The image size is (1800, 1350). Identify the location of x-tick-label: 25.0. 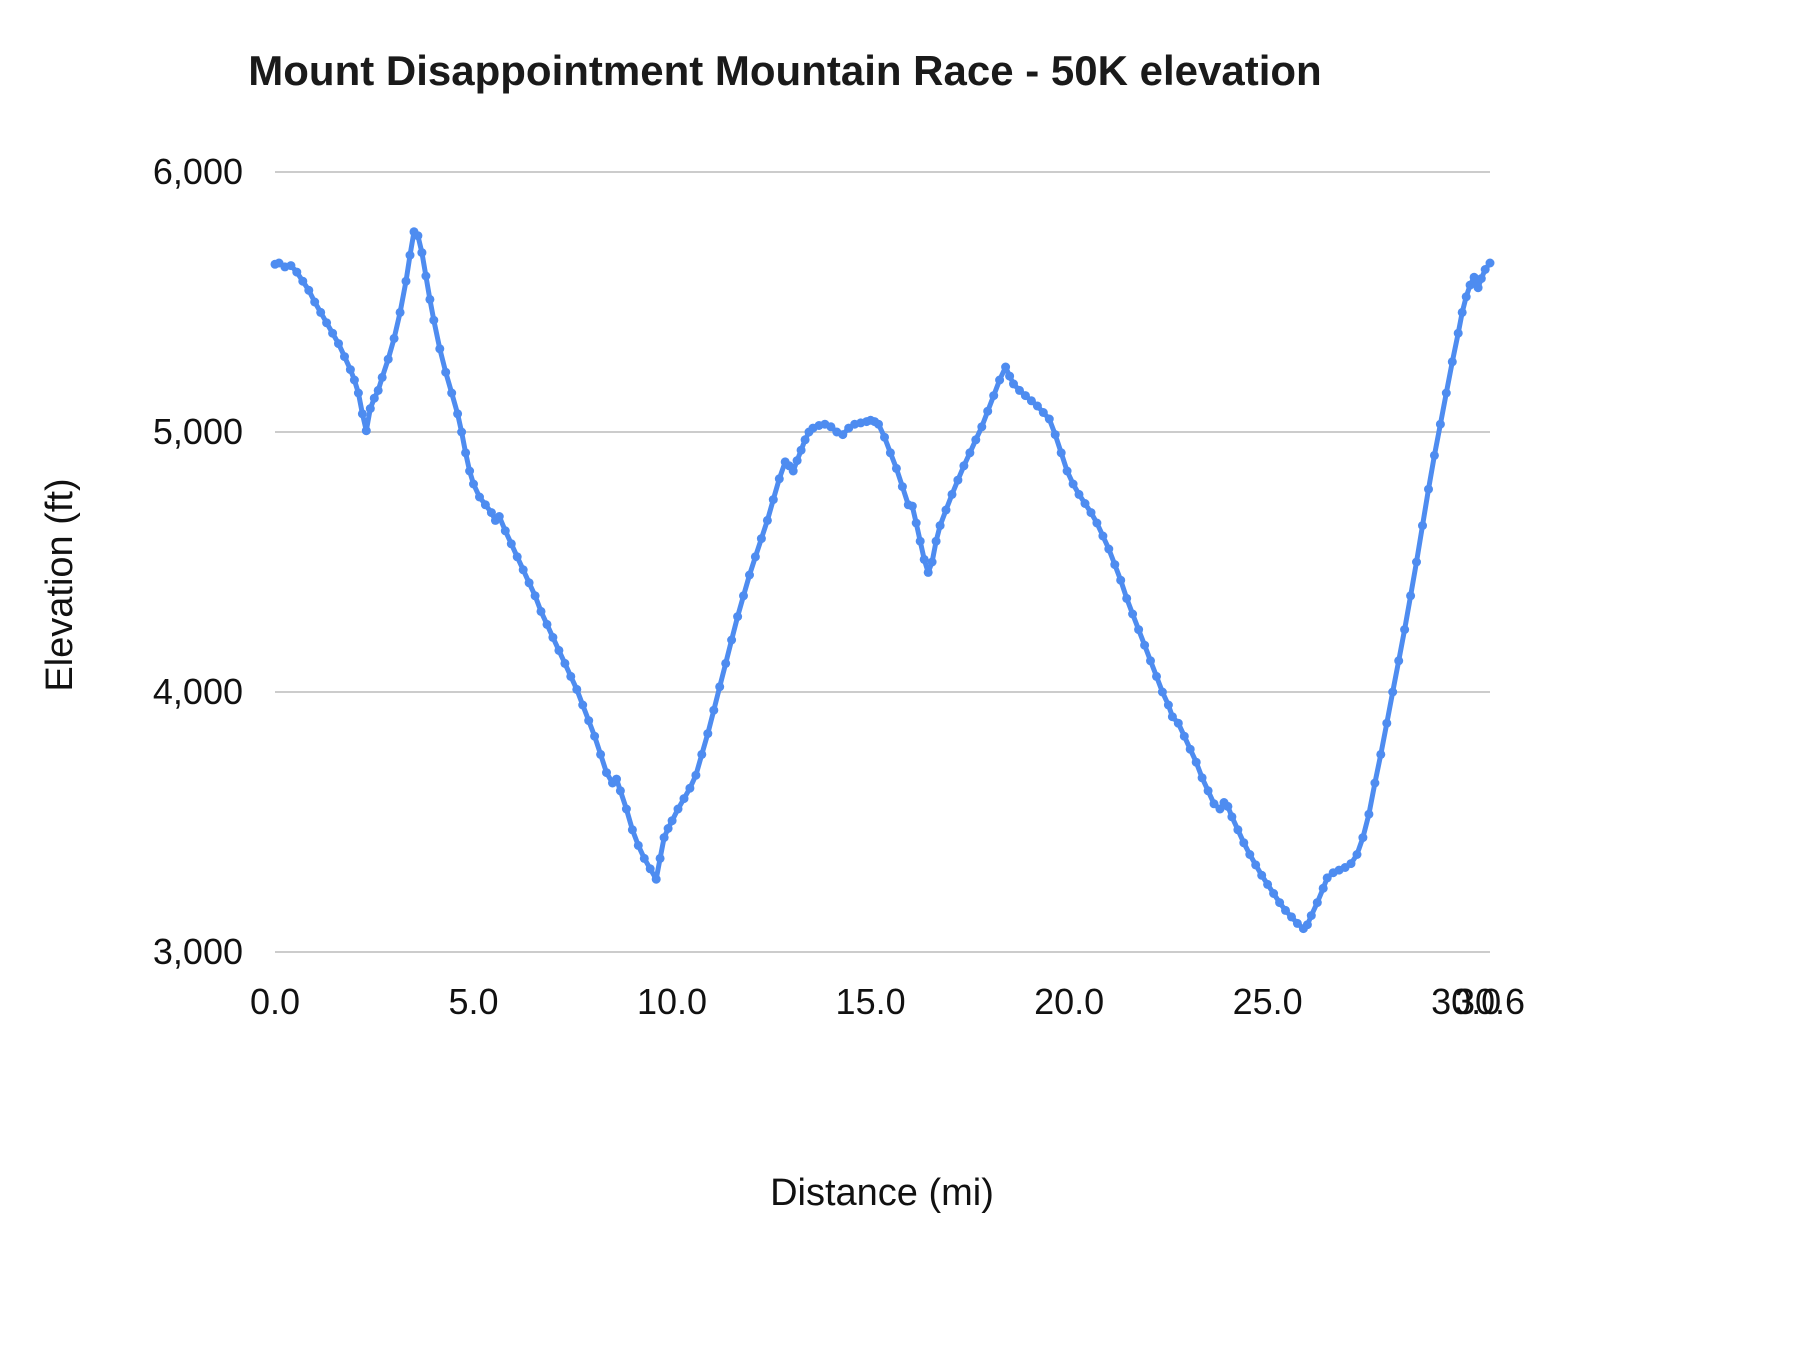
(1268, 1001).